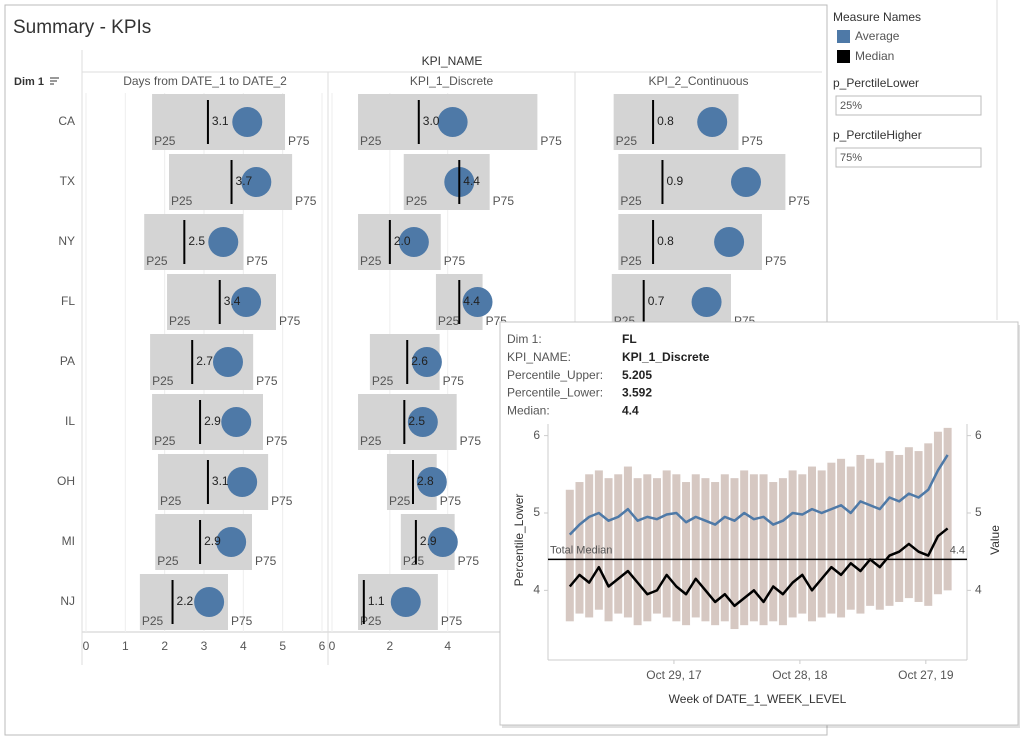  Describe the element at coordinates (205, 81) in the screenshot. I see `panel-header: Days from DATE_1 to DATE_2` at that location.